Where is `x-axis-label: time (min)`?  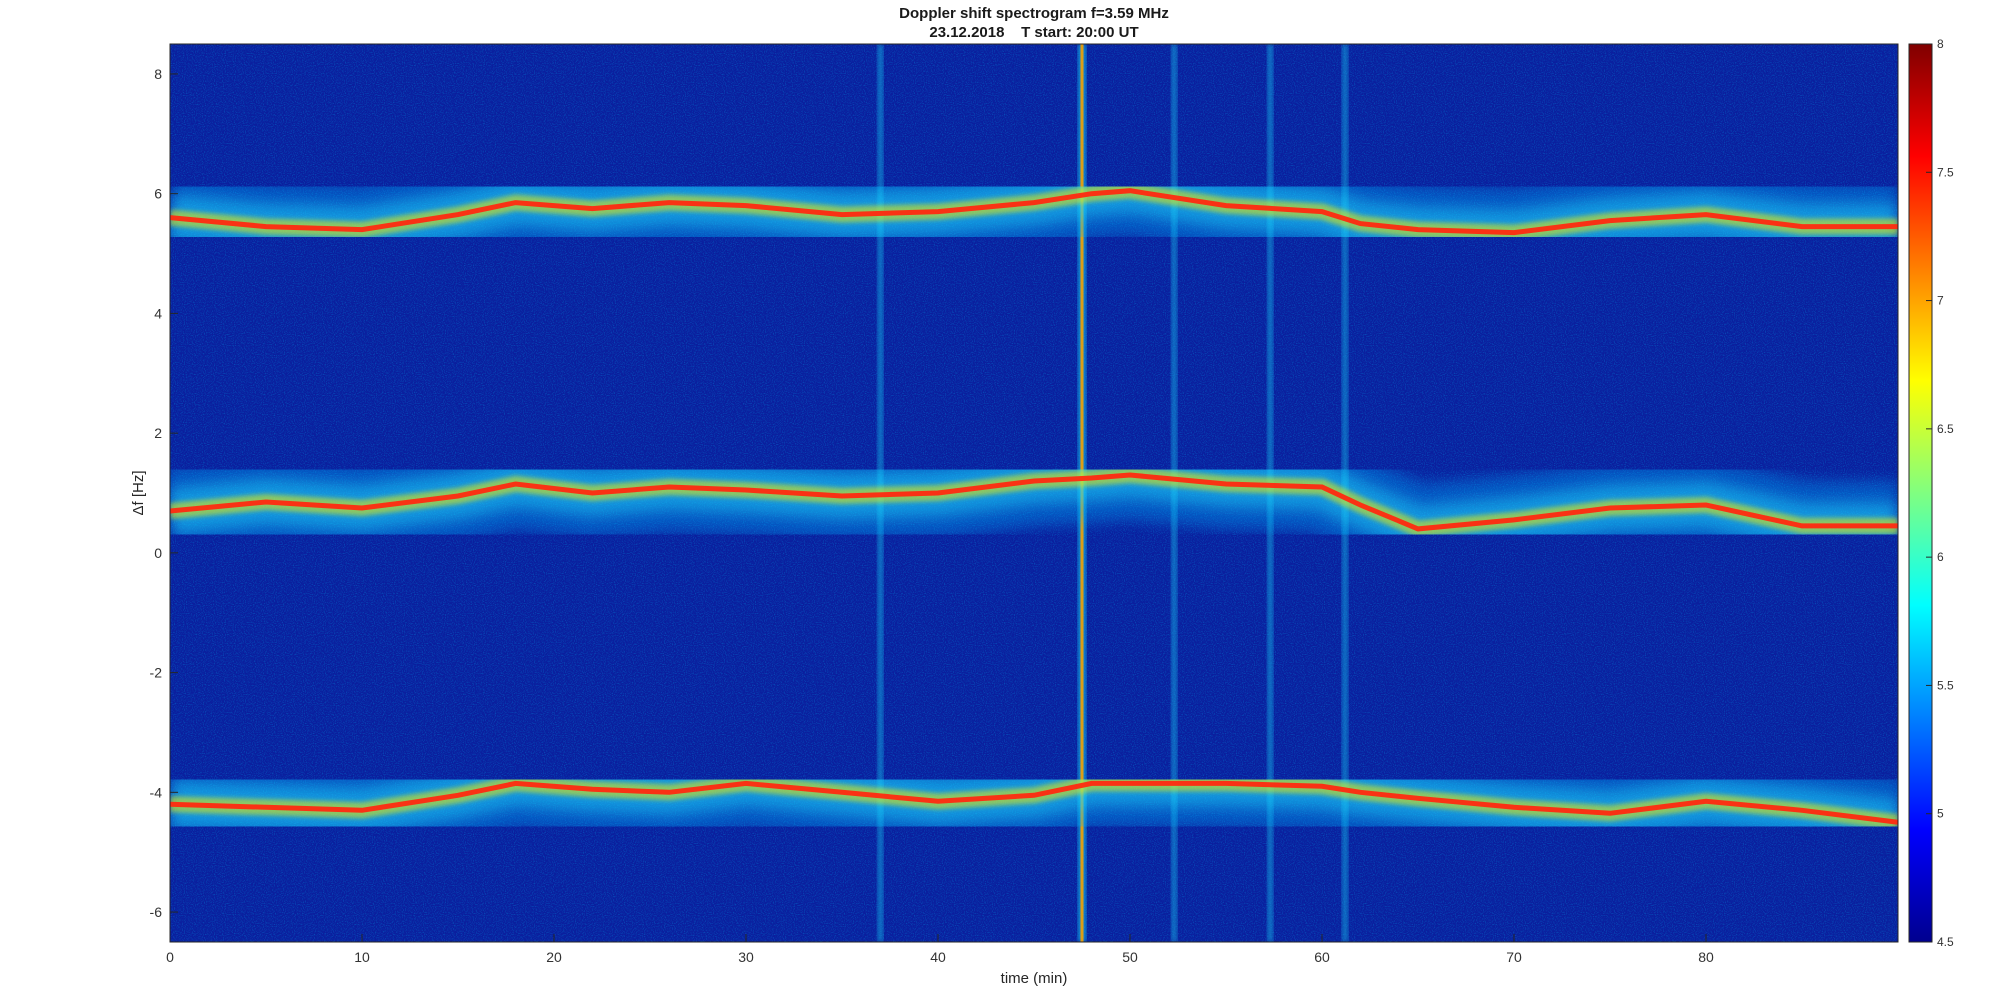
x-axis-label: time (min) is located at coordinates (1034, 978).